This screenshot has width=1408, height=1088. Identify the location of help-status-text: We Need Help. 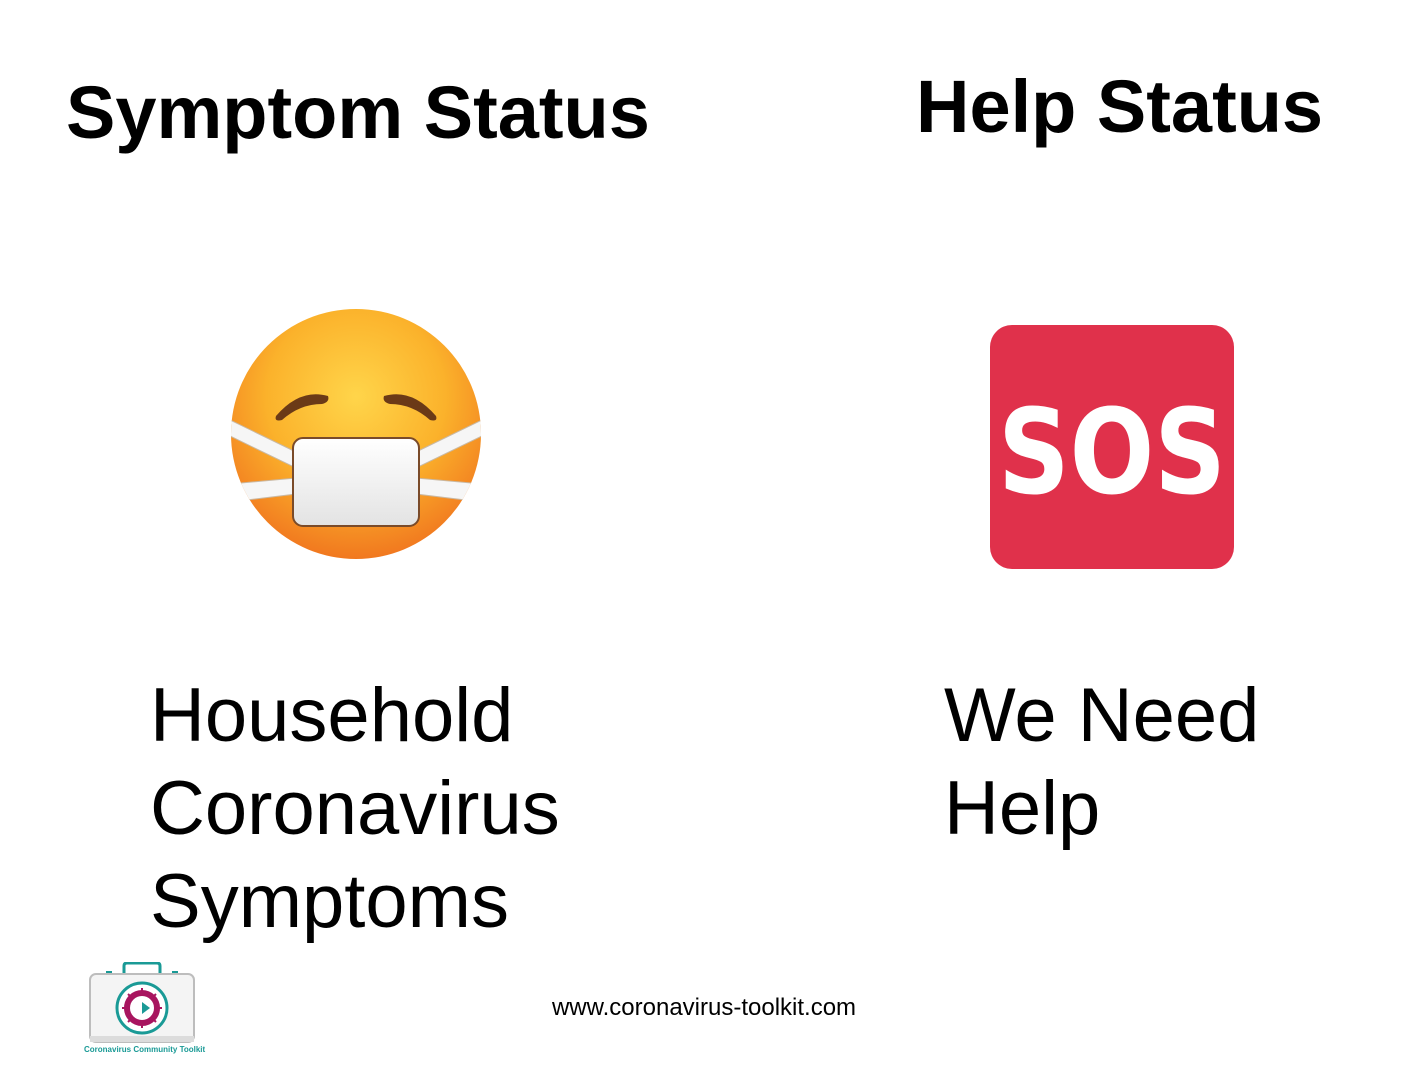
(1101, 762).